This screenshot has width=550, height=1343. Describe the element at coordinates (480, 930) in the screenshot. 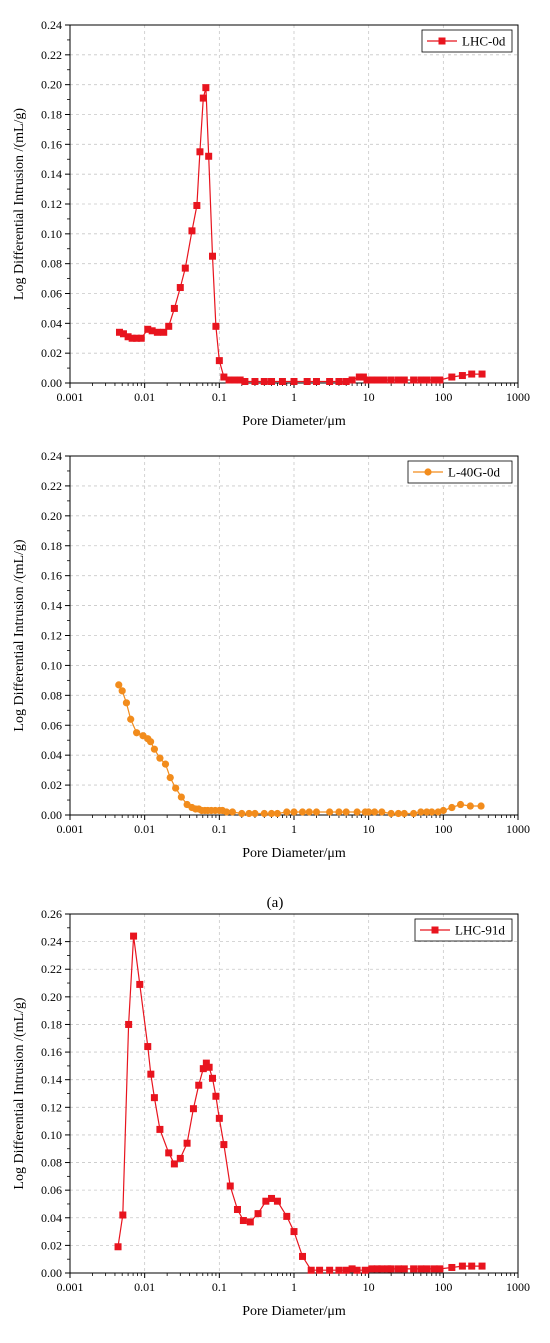

I see `legend-label: LHC-91d` at that location.